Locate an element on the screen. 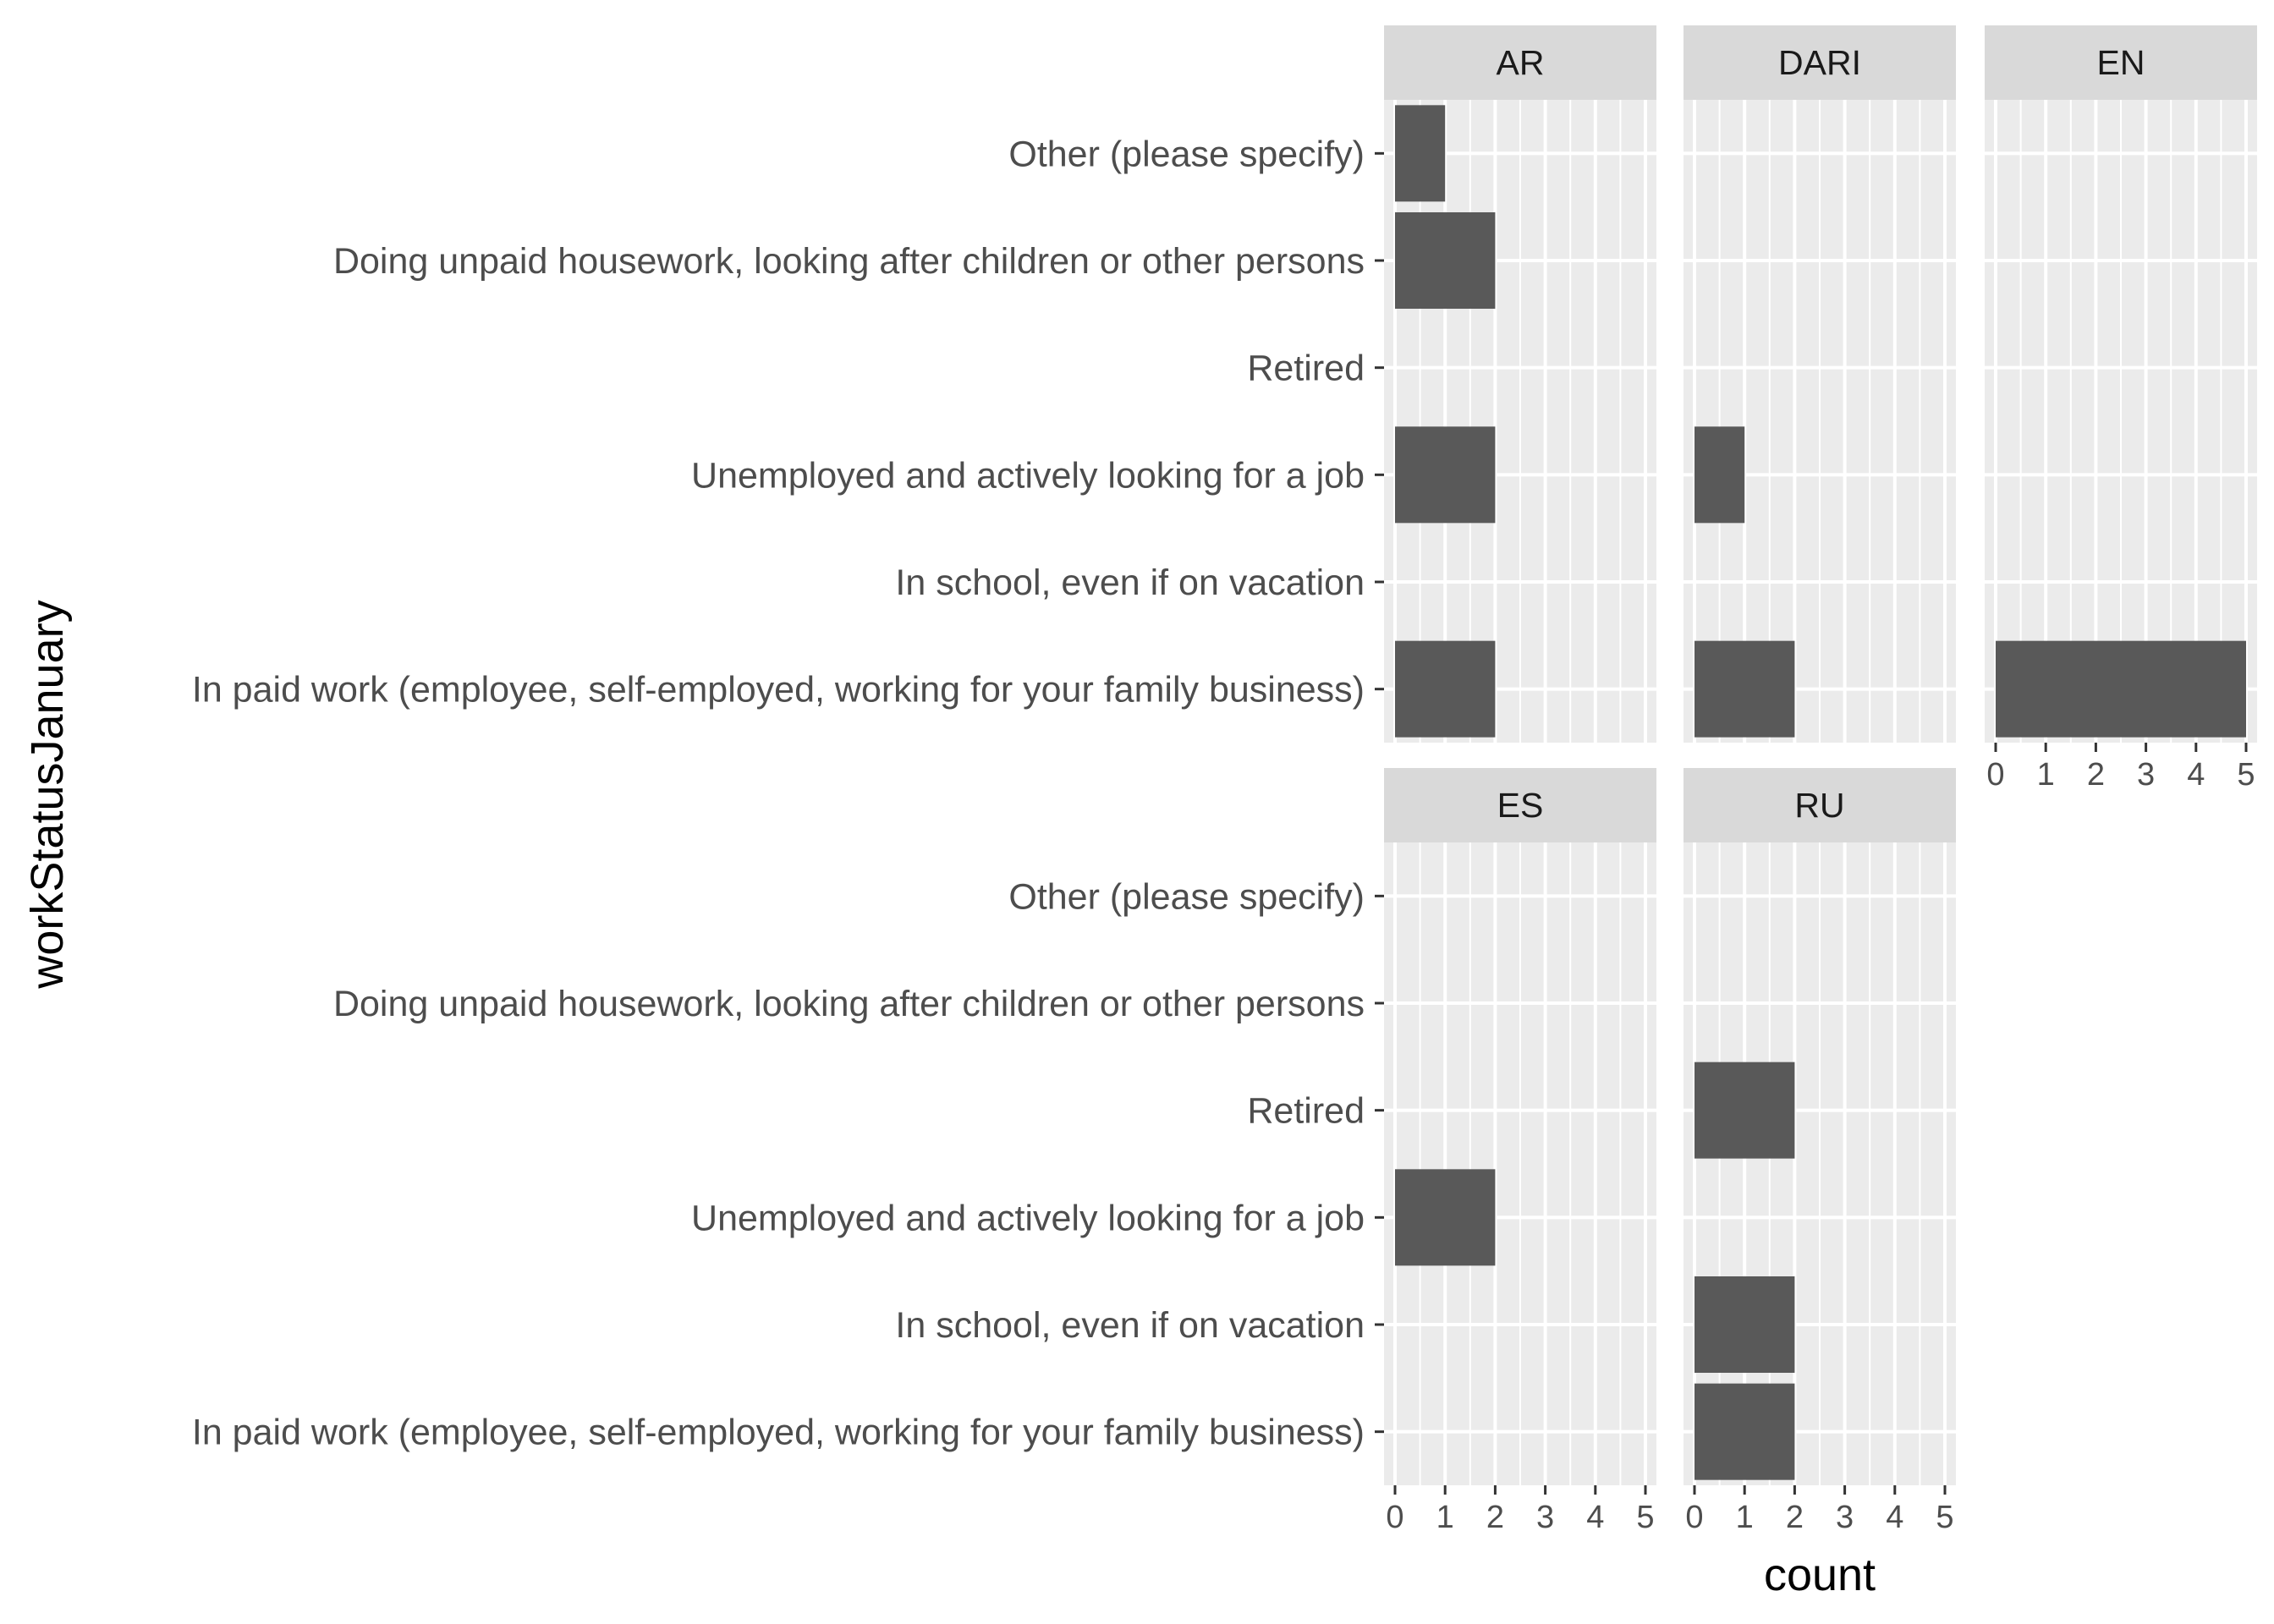  facet-strip-label: DARI is located at coordinates (1820, 63).